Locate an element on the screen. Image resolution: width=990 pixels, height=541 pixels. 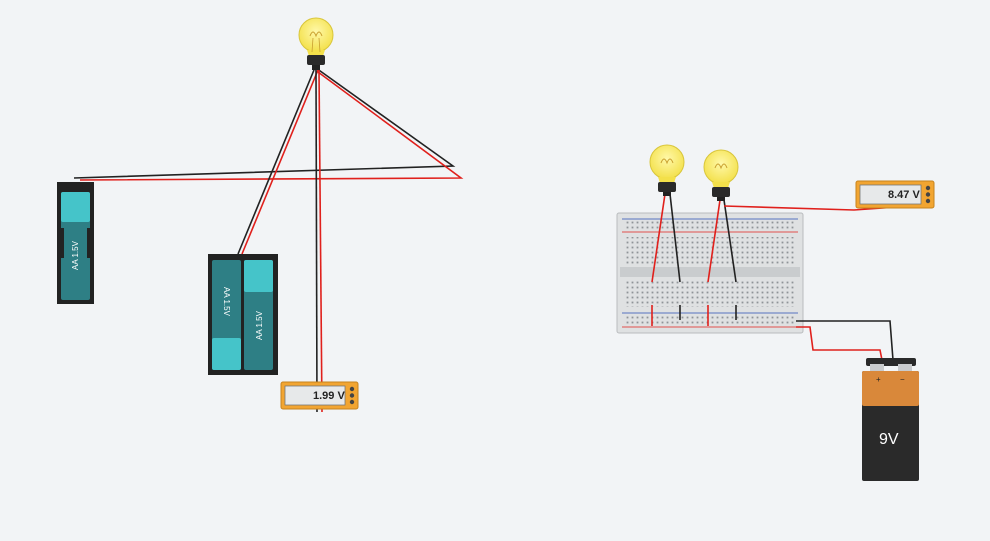
cell-2-label: AA 1.5V is located at coordinates (259, 325).